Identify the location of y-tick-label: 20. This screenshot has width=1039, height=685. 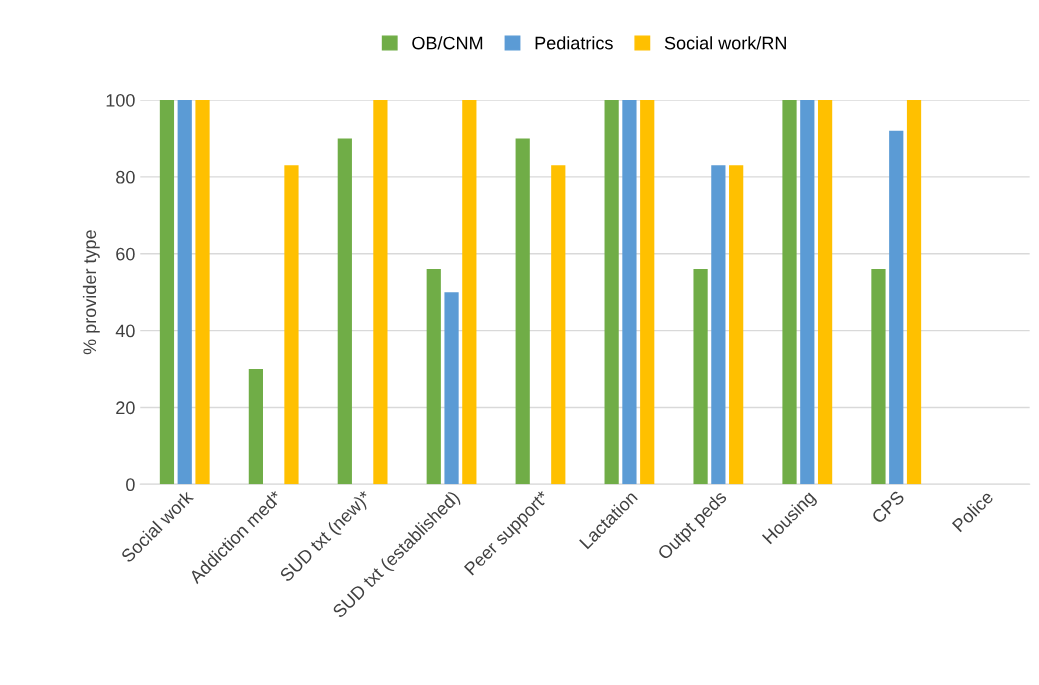
(125, 408).